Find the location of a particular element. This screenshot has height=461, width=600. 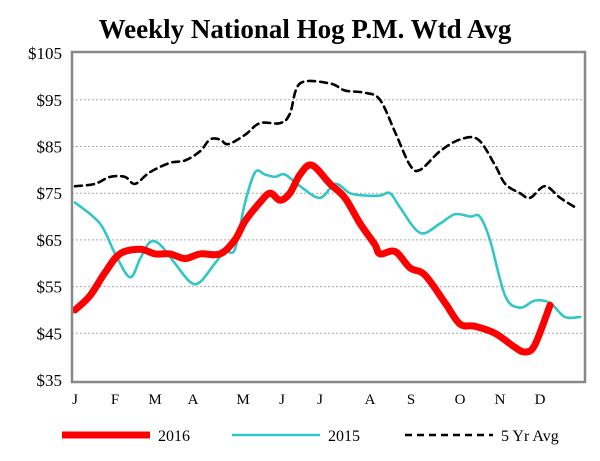

legend-label: 5 Yr Avg is located at coordinates (530, 436).